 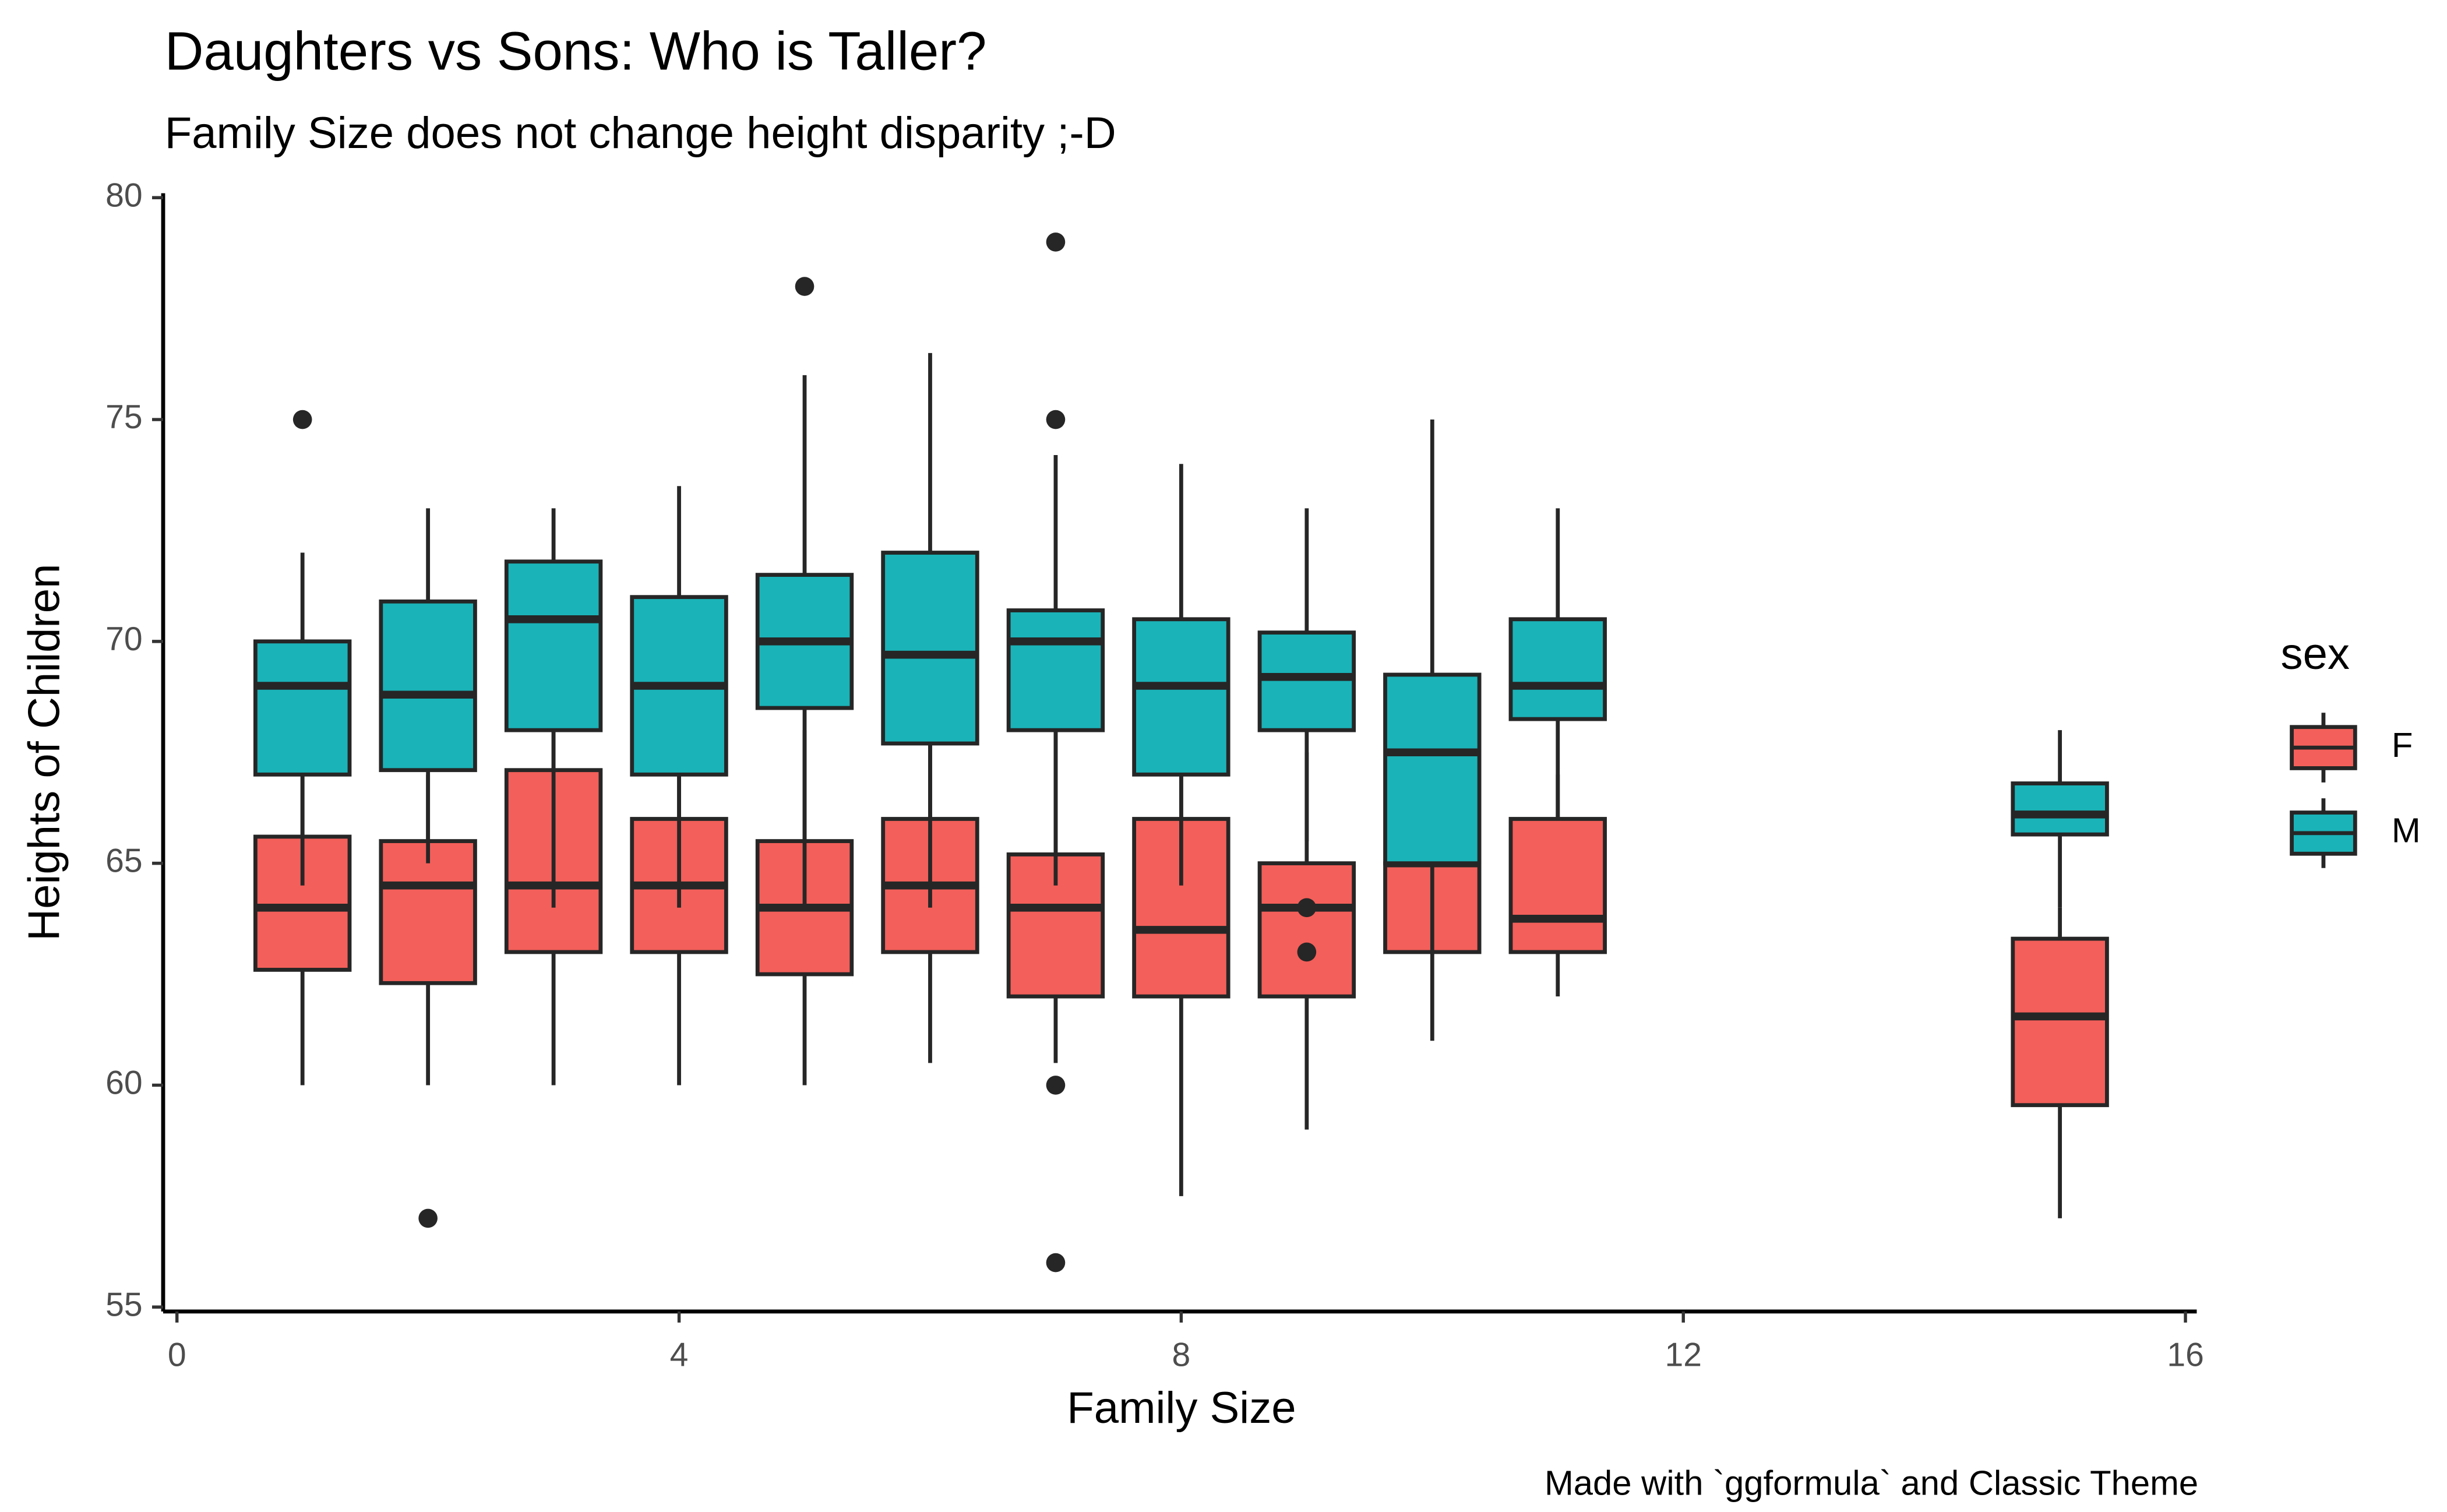 I want to click on y-axis-label: Heights of Children, so click(x=44, y=752).